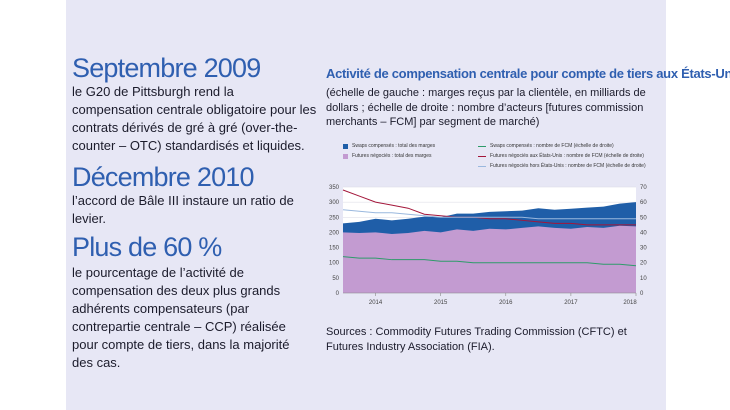 This screenshot has height=410, width=730. Describe the element at coordinates (334, 233) in the screenshot. I see `y-left-tick-label: 200` at that location.